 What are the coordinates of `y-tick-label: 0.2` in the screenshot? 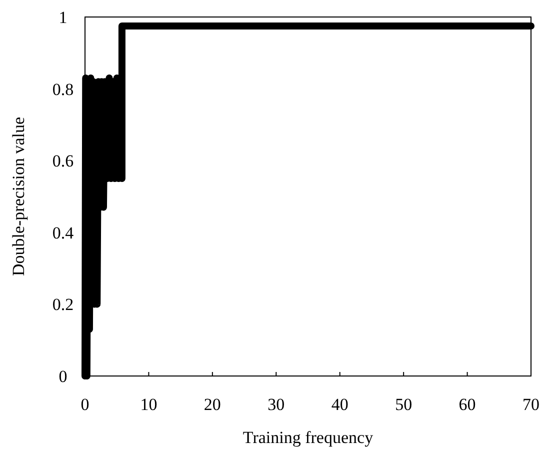 It's located at (63, 304).